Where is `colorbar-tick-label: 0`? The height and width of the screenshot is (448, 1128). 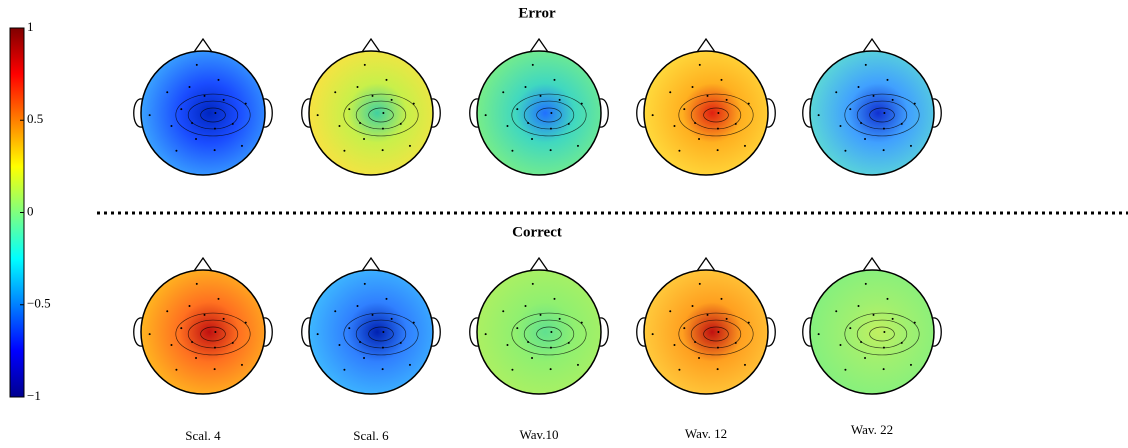
colorbar-tick-label: 0 is located at coordinates (30, 210).